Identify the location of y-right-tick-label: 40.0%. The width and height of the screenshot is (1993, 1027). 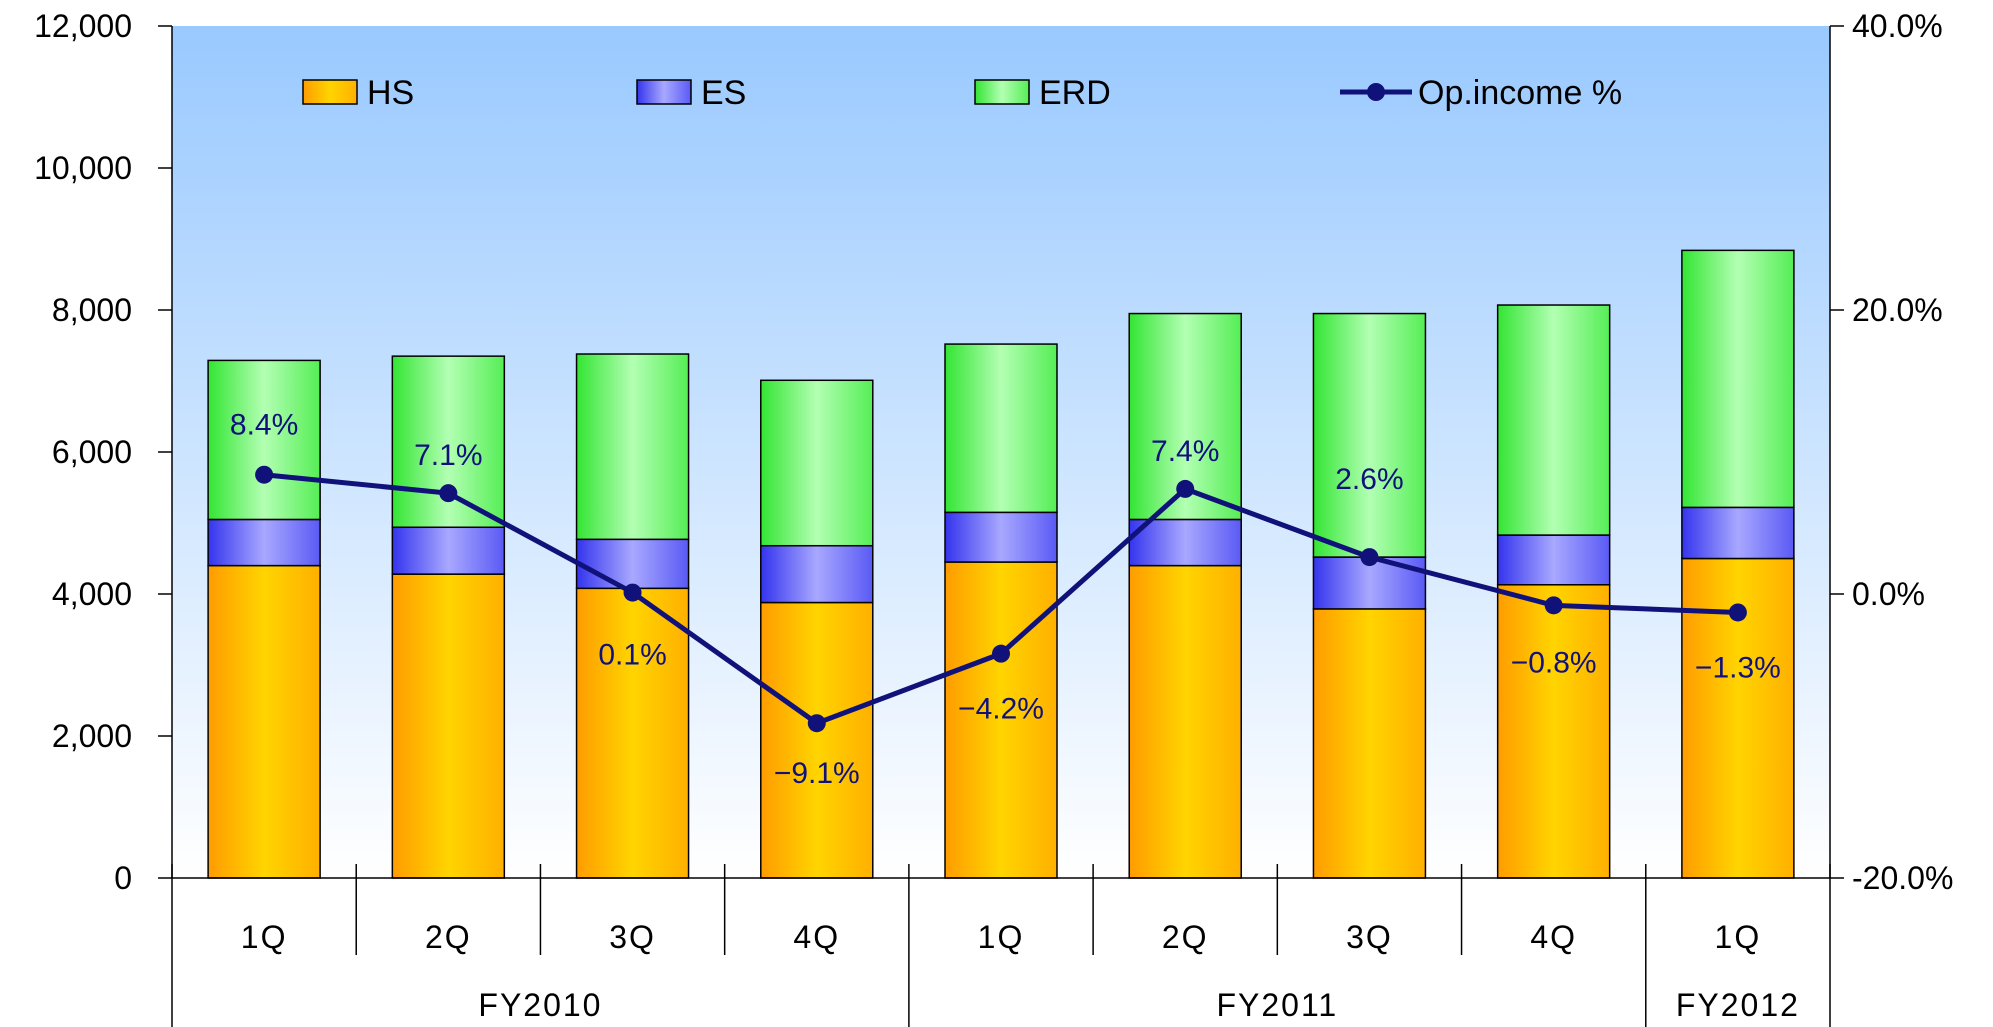
(1897, 26).